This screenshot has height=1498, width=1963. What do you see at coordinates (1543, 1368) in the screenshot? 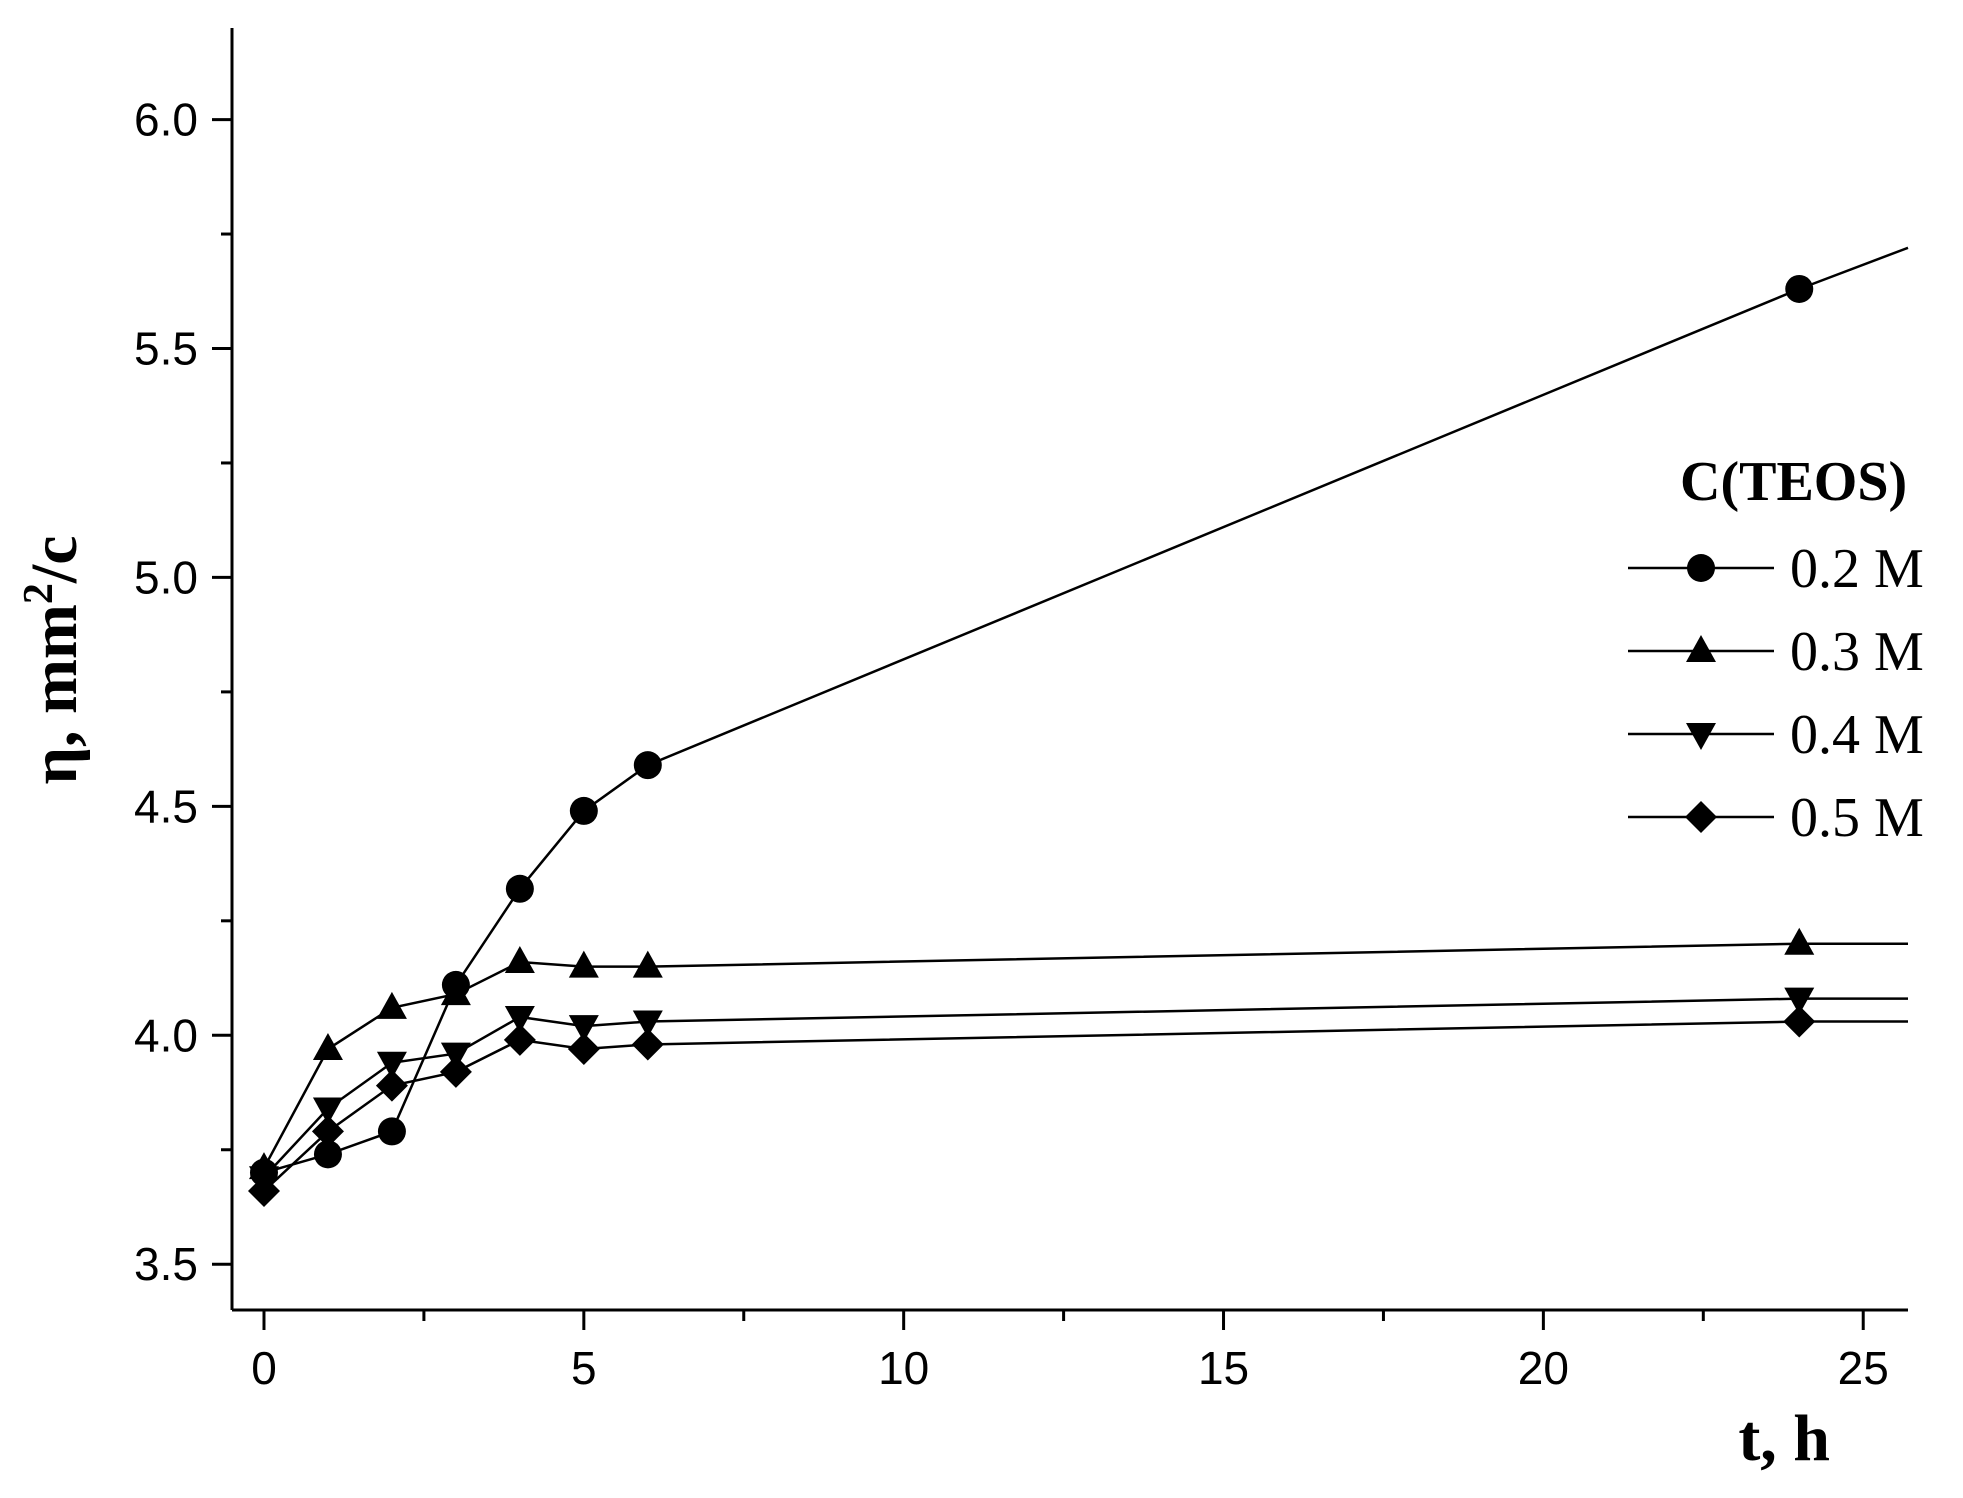
I see `x-tick-label: 20` at bounding box center [1543, 1368].